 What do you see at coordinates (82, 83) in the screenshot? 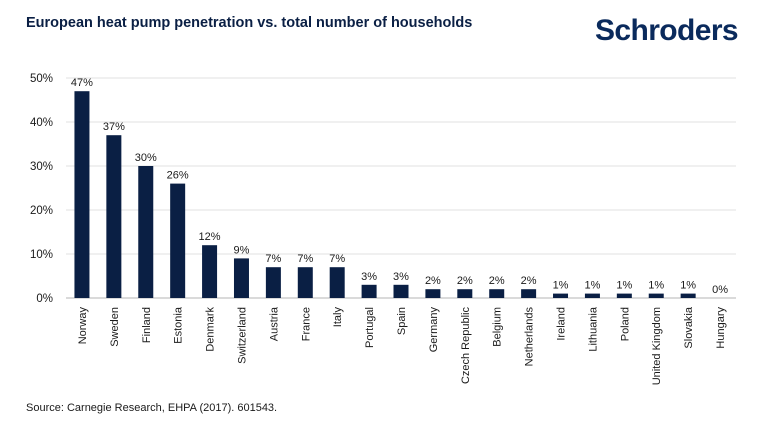
I see `data-label: 47%` at bounding box center [82, 83].